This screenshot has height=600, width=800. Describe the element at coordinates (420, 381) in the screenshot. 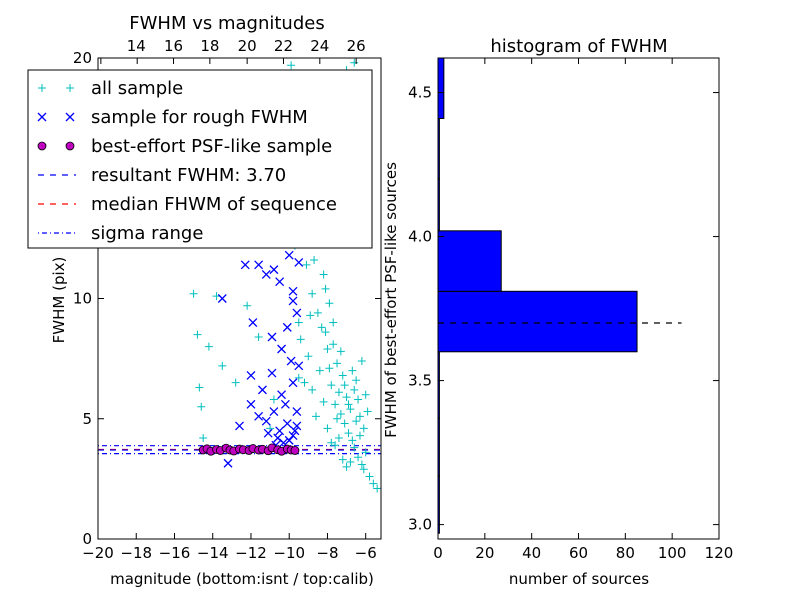

I see `y-tick-label: 3.5` at that location.